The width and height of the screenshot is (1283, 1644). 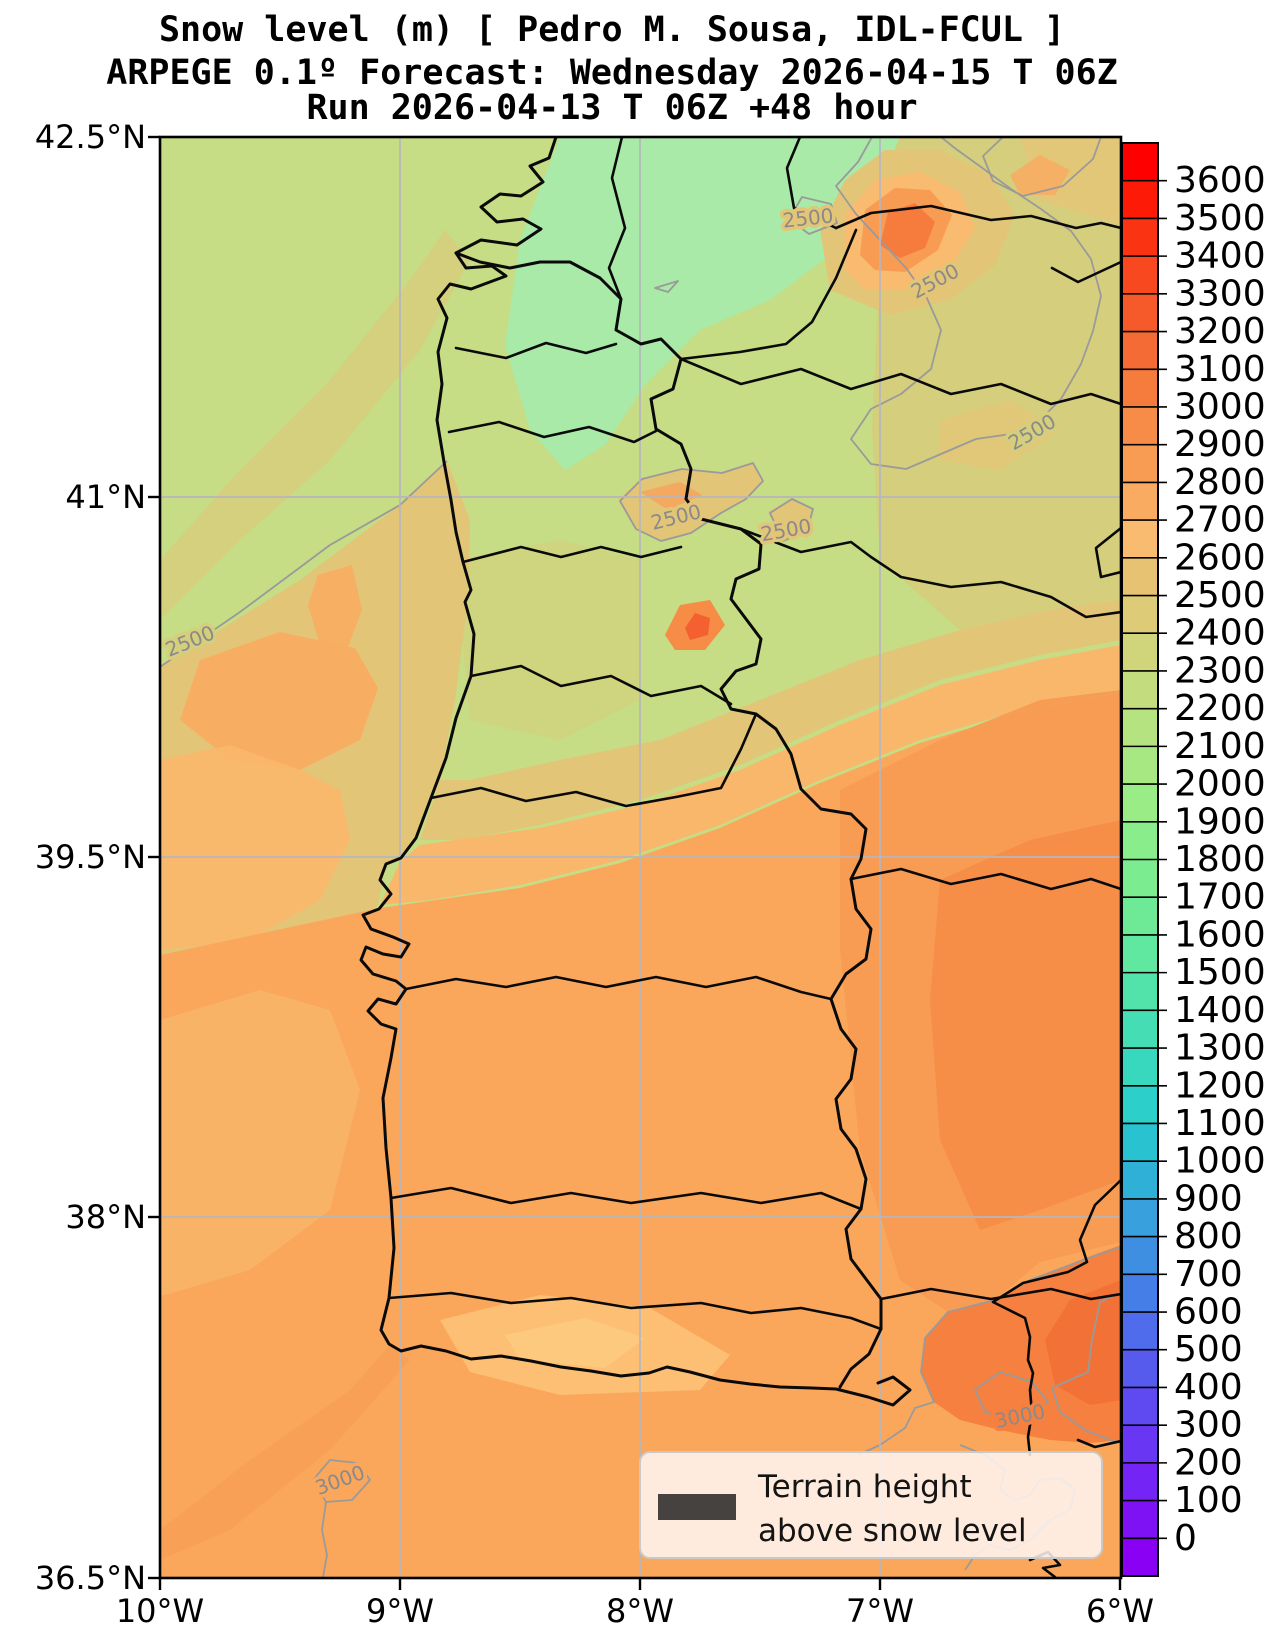 I want to click on y-tick-label: 42.5°N, so click(x=90, y=137).